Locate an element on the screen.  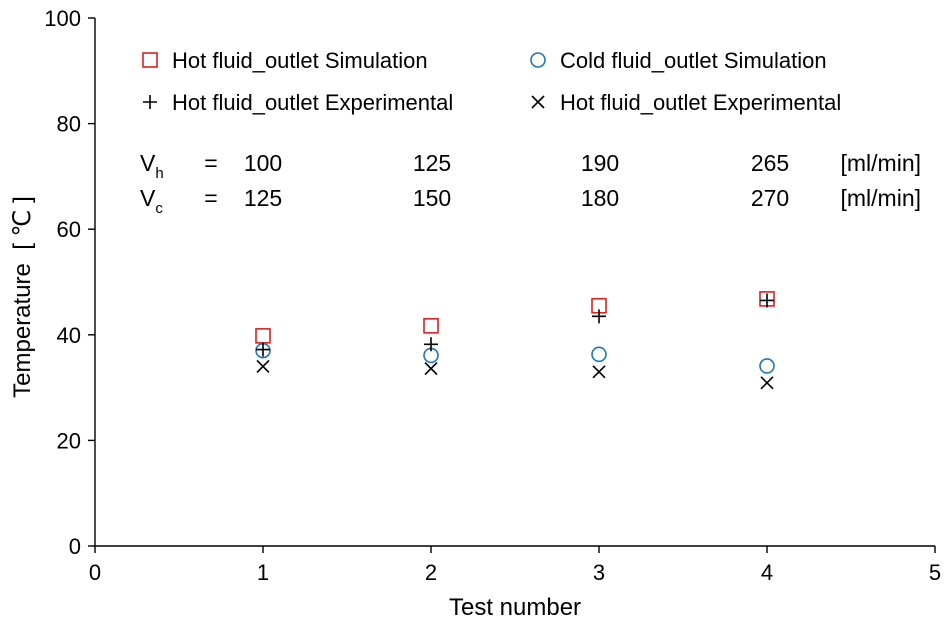
legend-marker-square is located at coordinates (150, 60).